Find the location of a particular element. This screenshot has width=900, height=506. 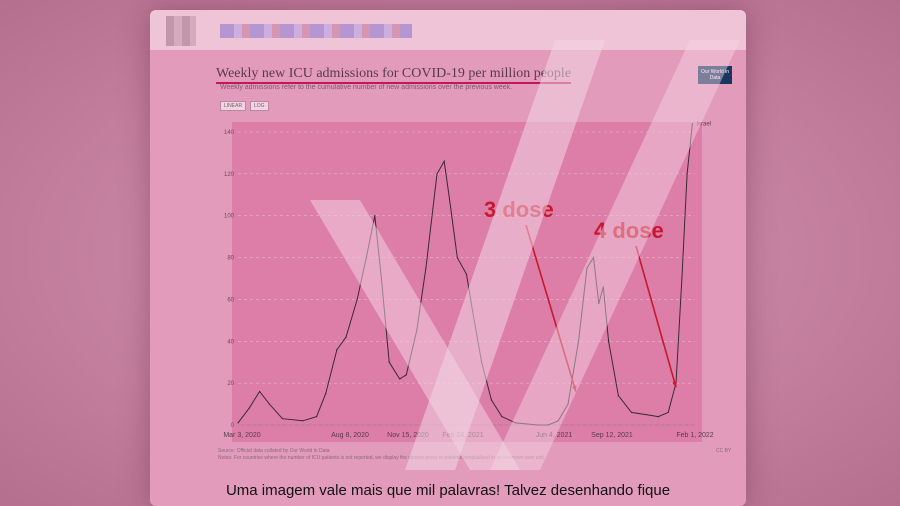

x-tick-label: Aug 8, 2020 is located at coordinates (350, 435).